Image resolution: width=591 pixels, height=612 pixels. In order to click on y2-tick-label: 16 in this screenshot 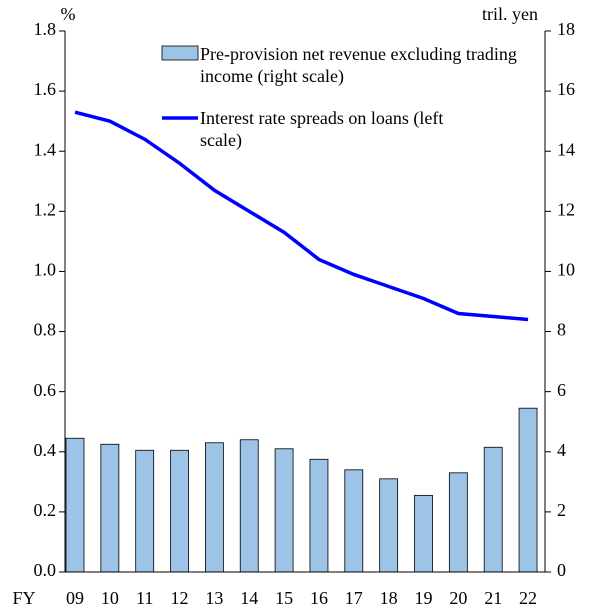, I will do `click(566, 89)`.